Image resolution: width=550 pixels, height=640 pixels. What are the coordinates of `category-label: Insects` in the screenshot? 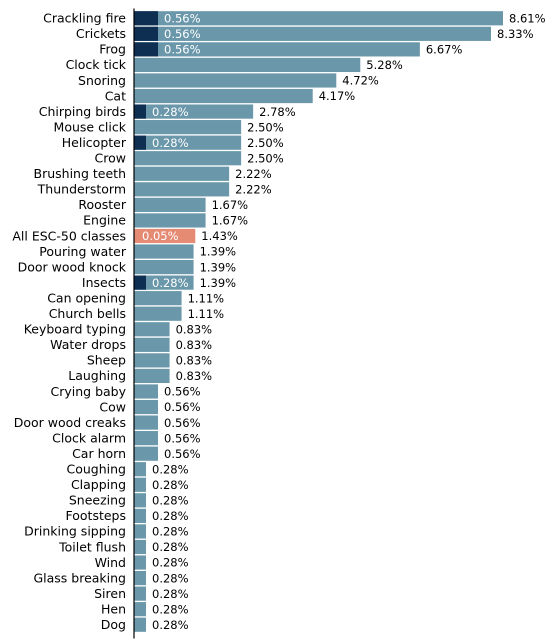 It's located at (104, 282).